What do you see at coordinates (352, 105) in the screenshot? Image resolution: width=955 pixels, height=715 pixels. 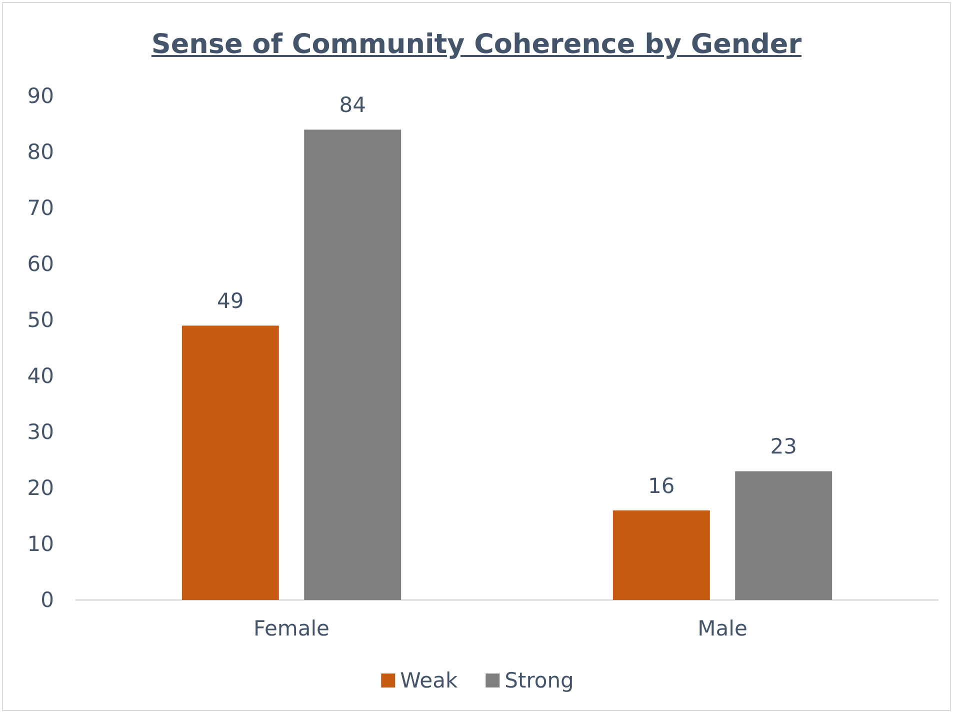 I see `data-label: 84` at bounding box center [352, 105].